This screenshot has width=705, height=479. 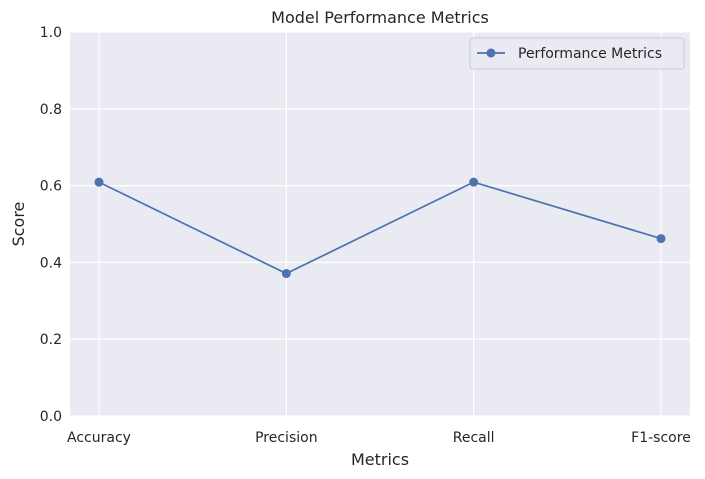 I want to click on chart-title: Model Performance Metrics, so click(x=380, y=17).